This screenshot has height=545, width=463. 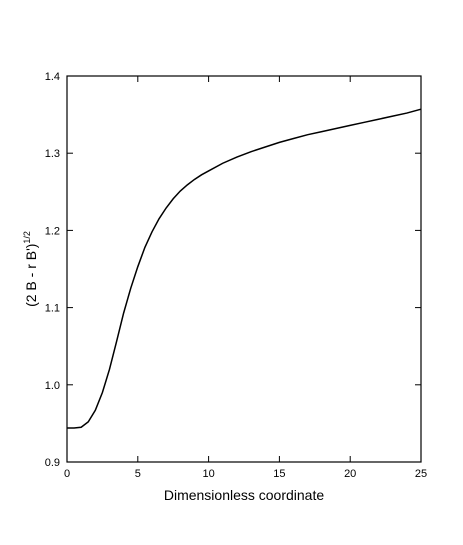 I want to click on x-axis-tick-labels: 0 5 10 15 20 25, so click(x=245, y=474).